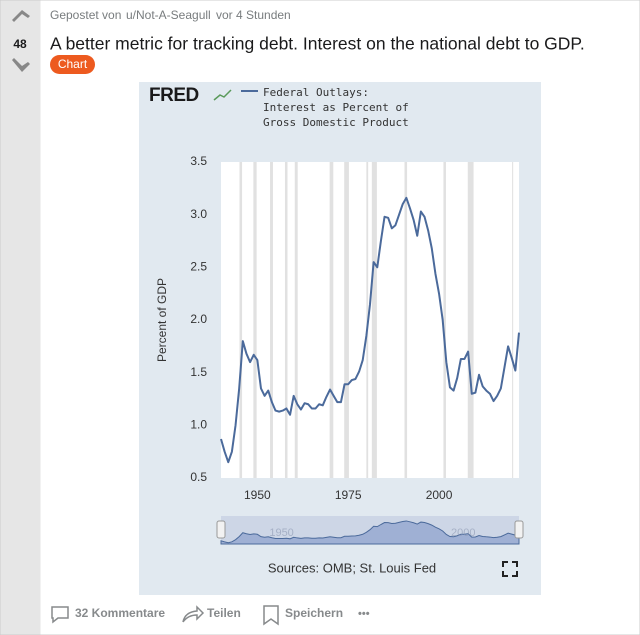  What do you see at coordinates (21, 16) in the screenshot?
I see `upvote` at bounding box center [21, 16].